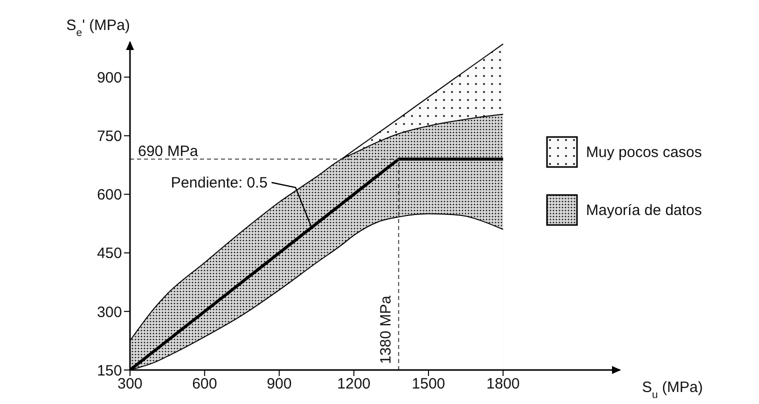 This screenshot has width=759, height=404. Describe the element at coordinates (354, 384) in the screenshot. I see `x-tick-label: 1200` at that location.